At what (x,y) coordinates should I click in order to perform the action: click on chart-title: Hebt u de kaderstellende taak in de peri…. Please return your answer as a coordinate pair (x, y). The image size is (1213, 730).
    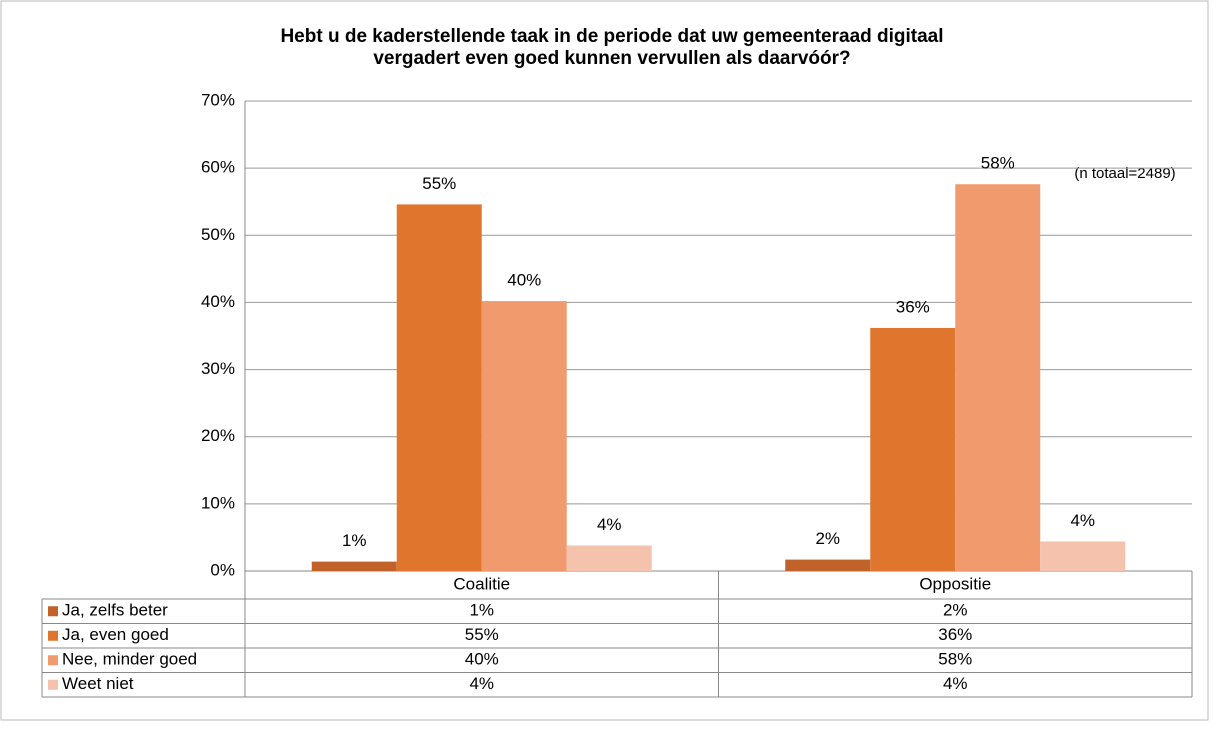
    Looking at the image, I should click on (611, 36).